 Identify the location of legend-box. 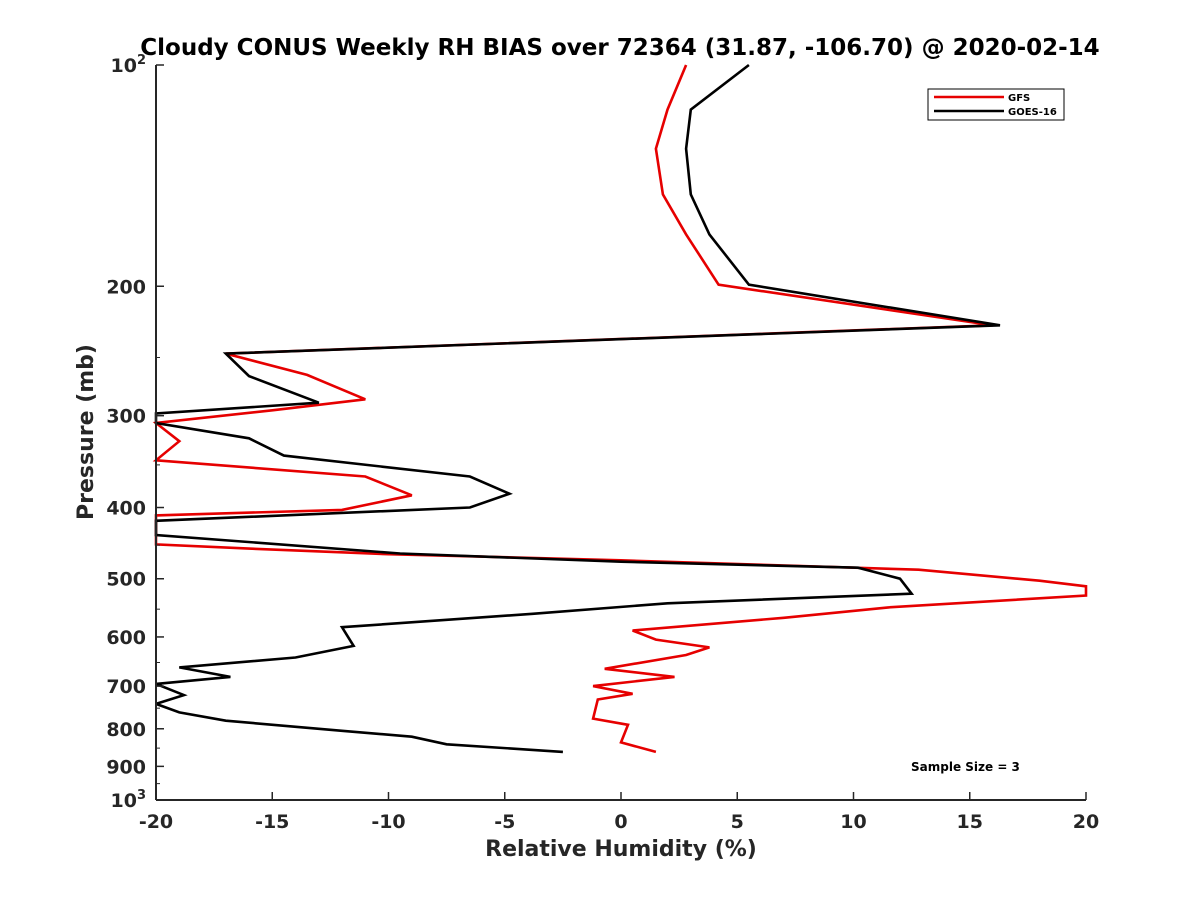
(996, 104).